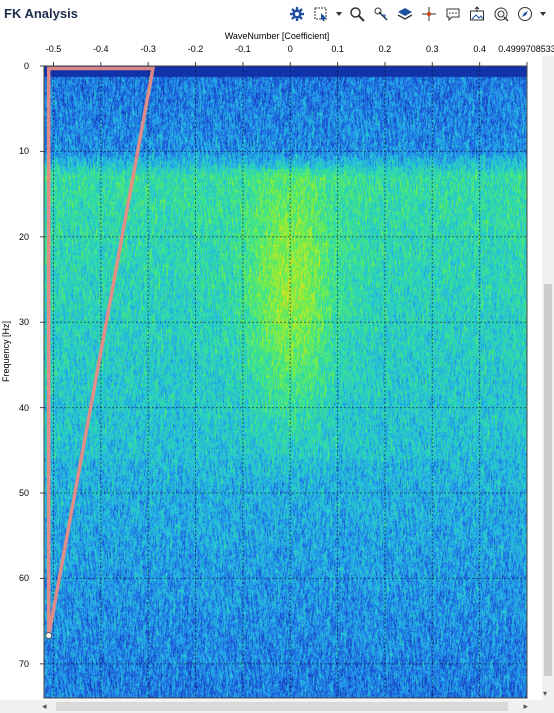 The image size is (554, 713). I want to click on scroll-down-arrow-icon: ▾, so click(545, 693).